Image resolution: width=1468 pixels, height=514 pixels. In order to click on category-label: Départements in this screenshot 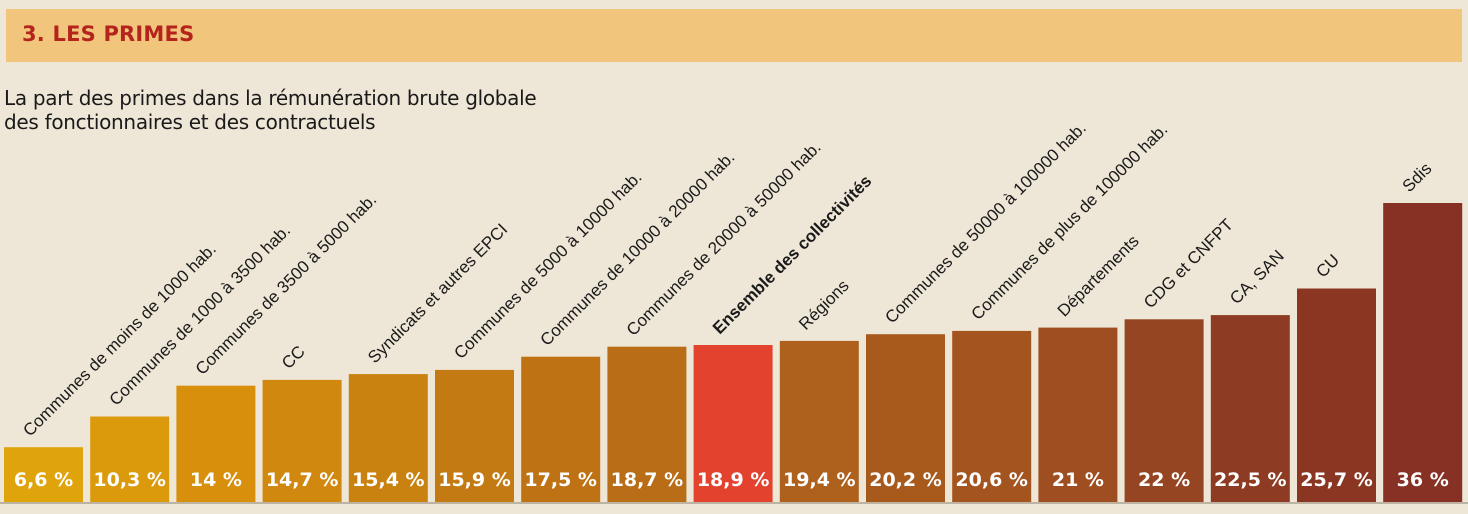, I will do `click(1098, 275)`.